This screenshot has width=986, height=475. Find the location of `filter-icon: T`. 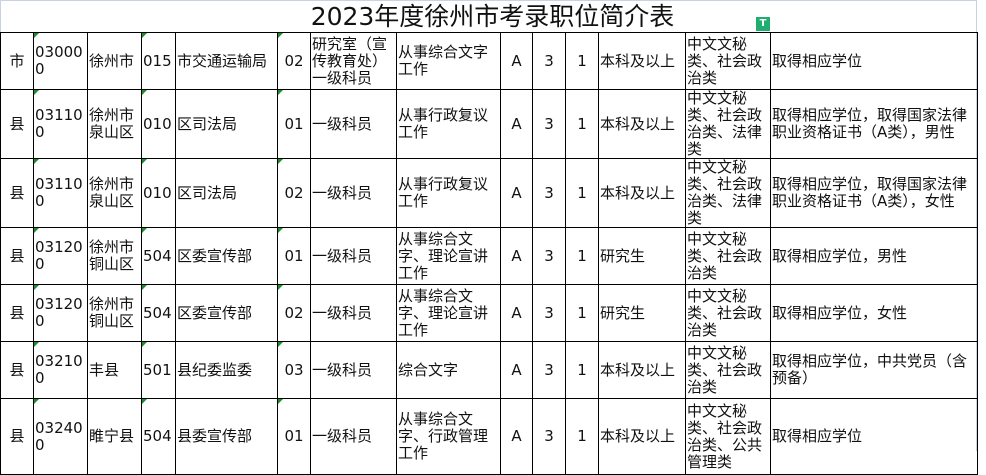

filter-icon: T is located at coordinates (763, 24).